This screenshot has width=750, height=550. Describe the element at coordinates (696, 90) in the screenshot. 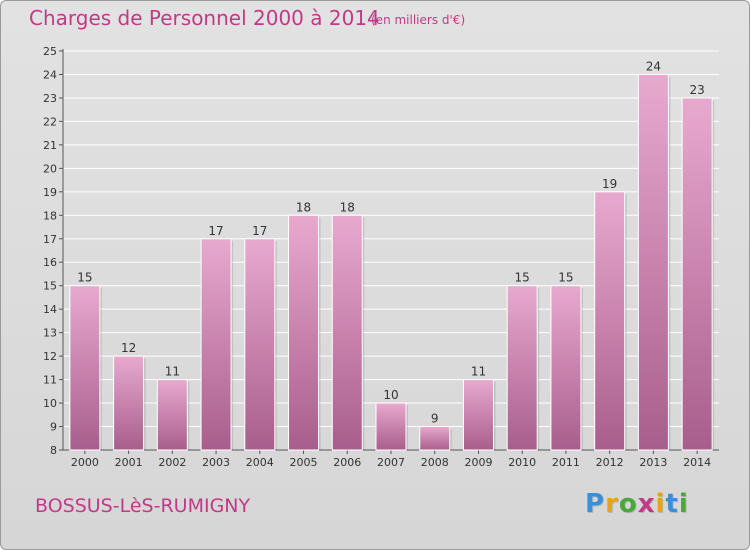

I see `data-label-2014: 23` at that location.